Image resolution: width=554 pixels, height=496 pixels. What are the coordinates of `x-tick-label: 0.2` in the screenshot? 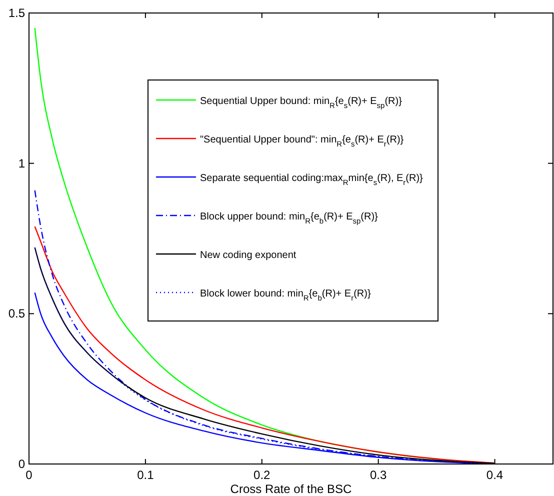 It's located at (262, 475).